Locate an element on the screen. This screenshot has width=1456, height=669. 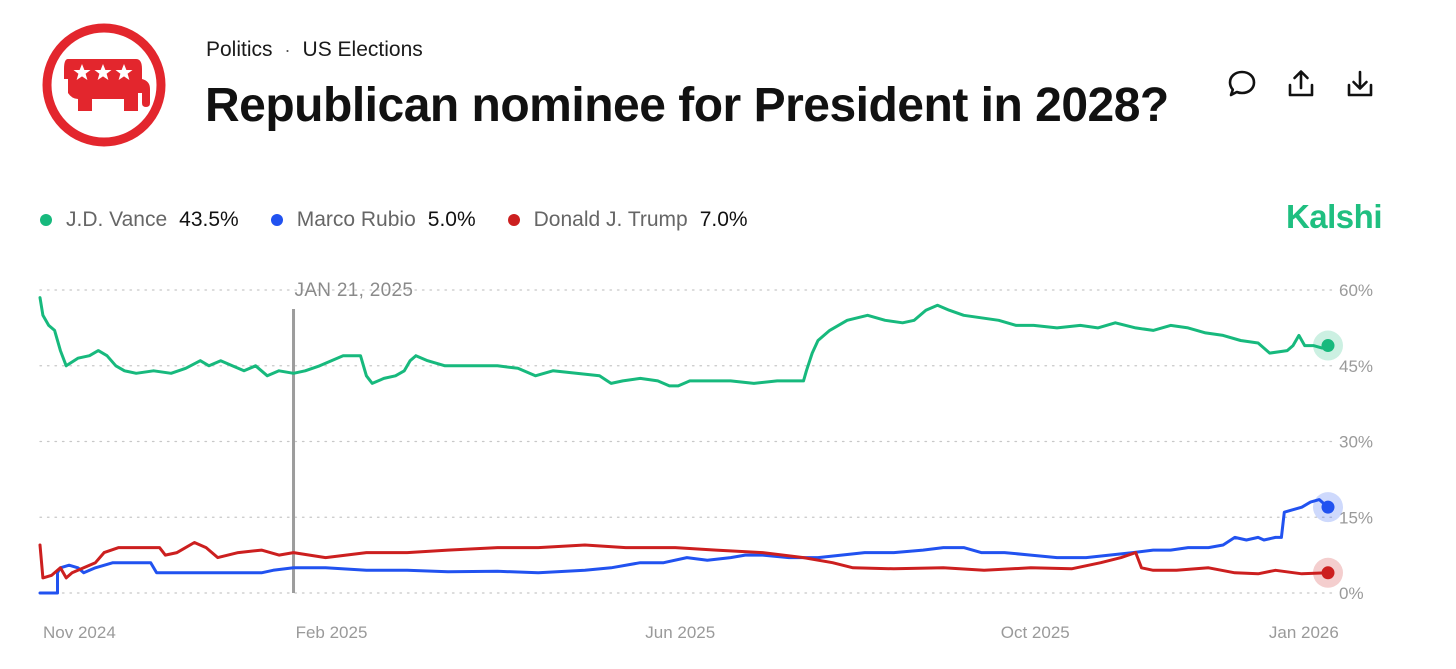
comment-icon is located at coordinates (1242, 84).